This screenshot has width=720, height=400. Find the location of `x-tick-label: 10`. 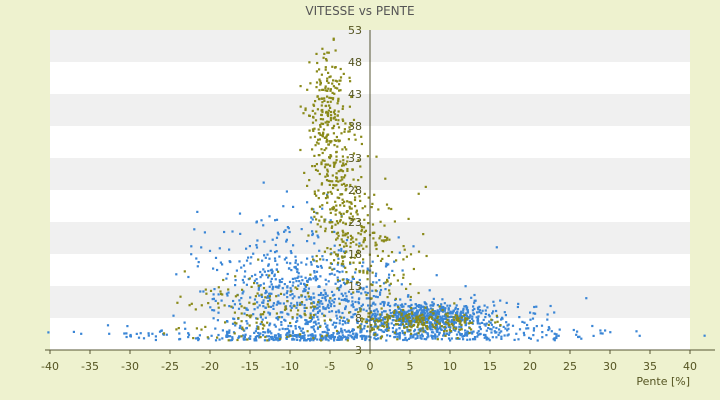

x-tick-label: 10 is located at coordinates (450, 366).